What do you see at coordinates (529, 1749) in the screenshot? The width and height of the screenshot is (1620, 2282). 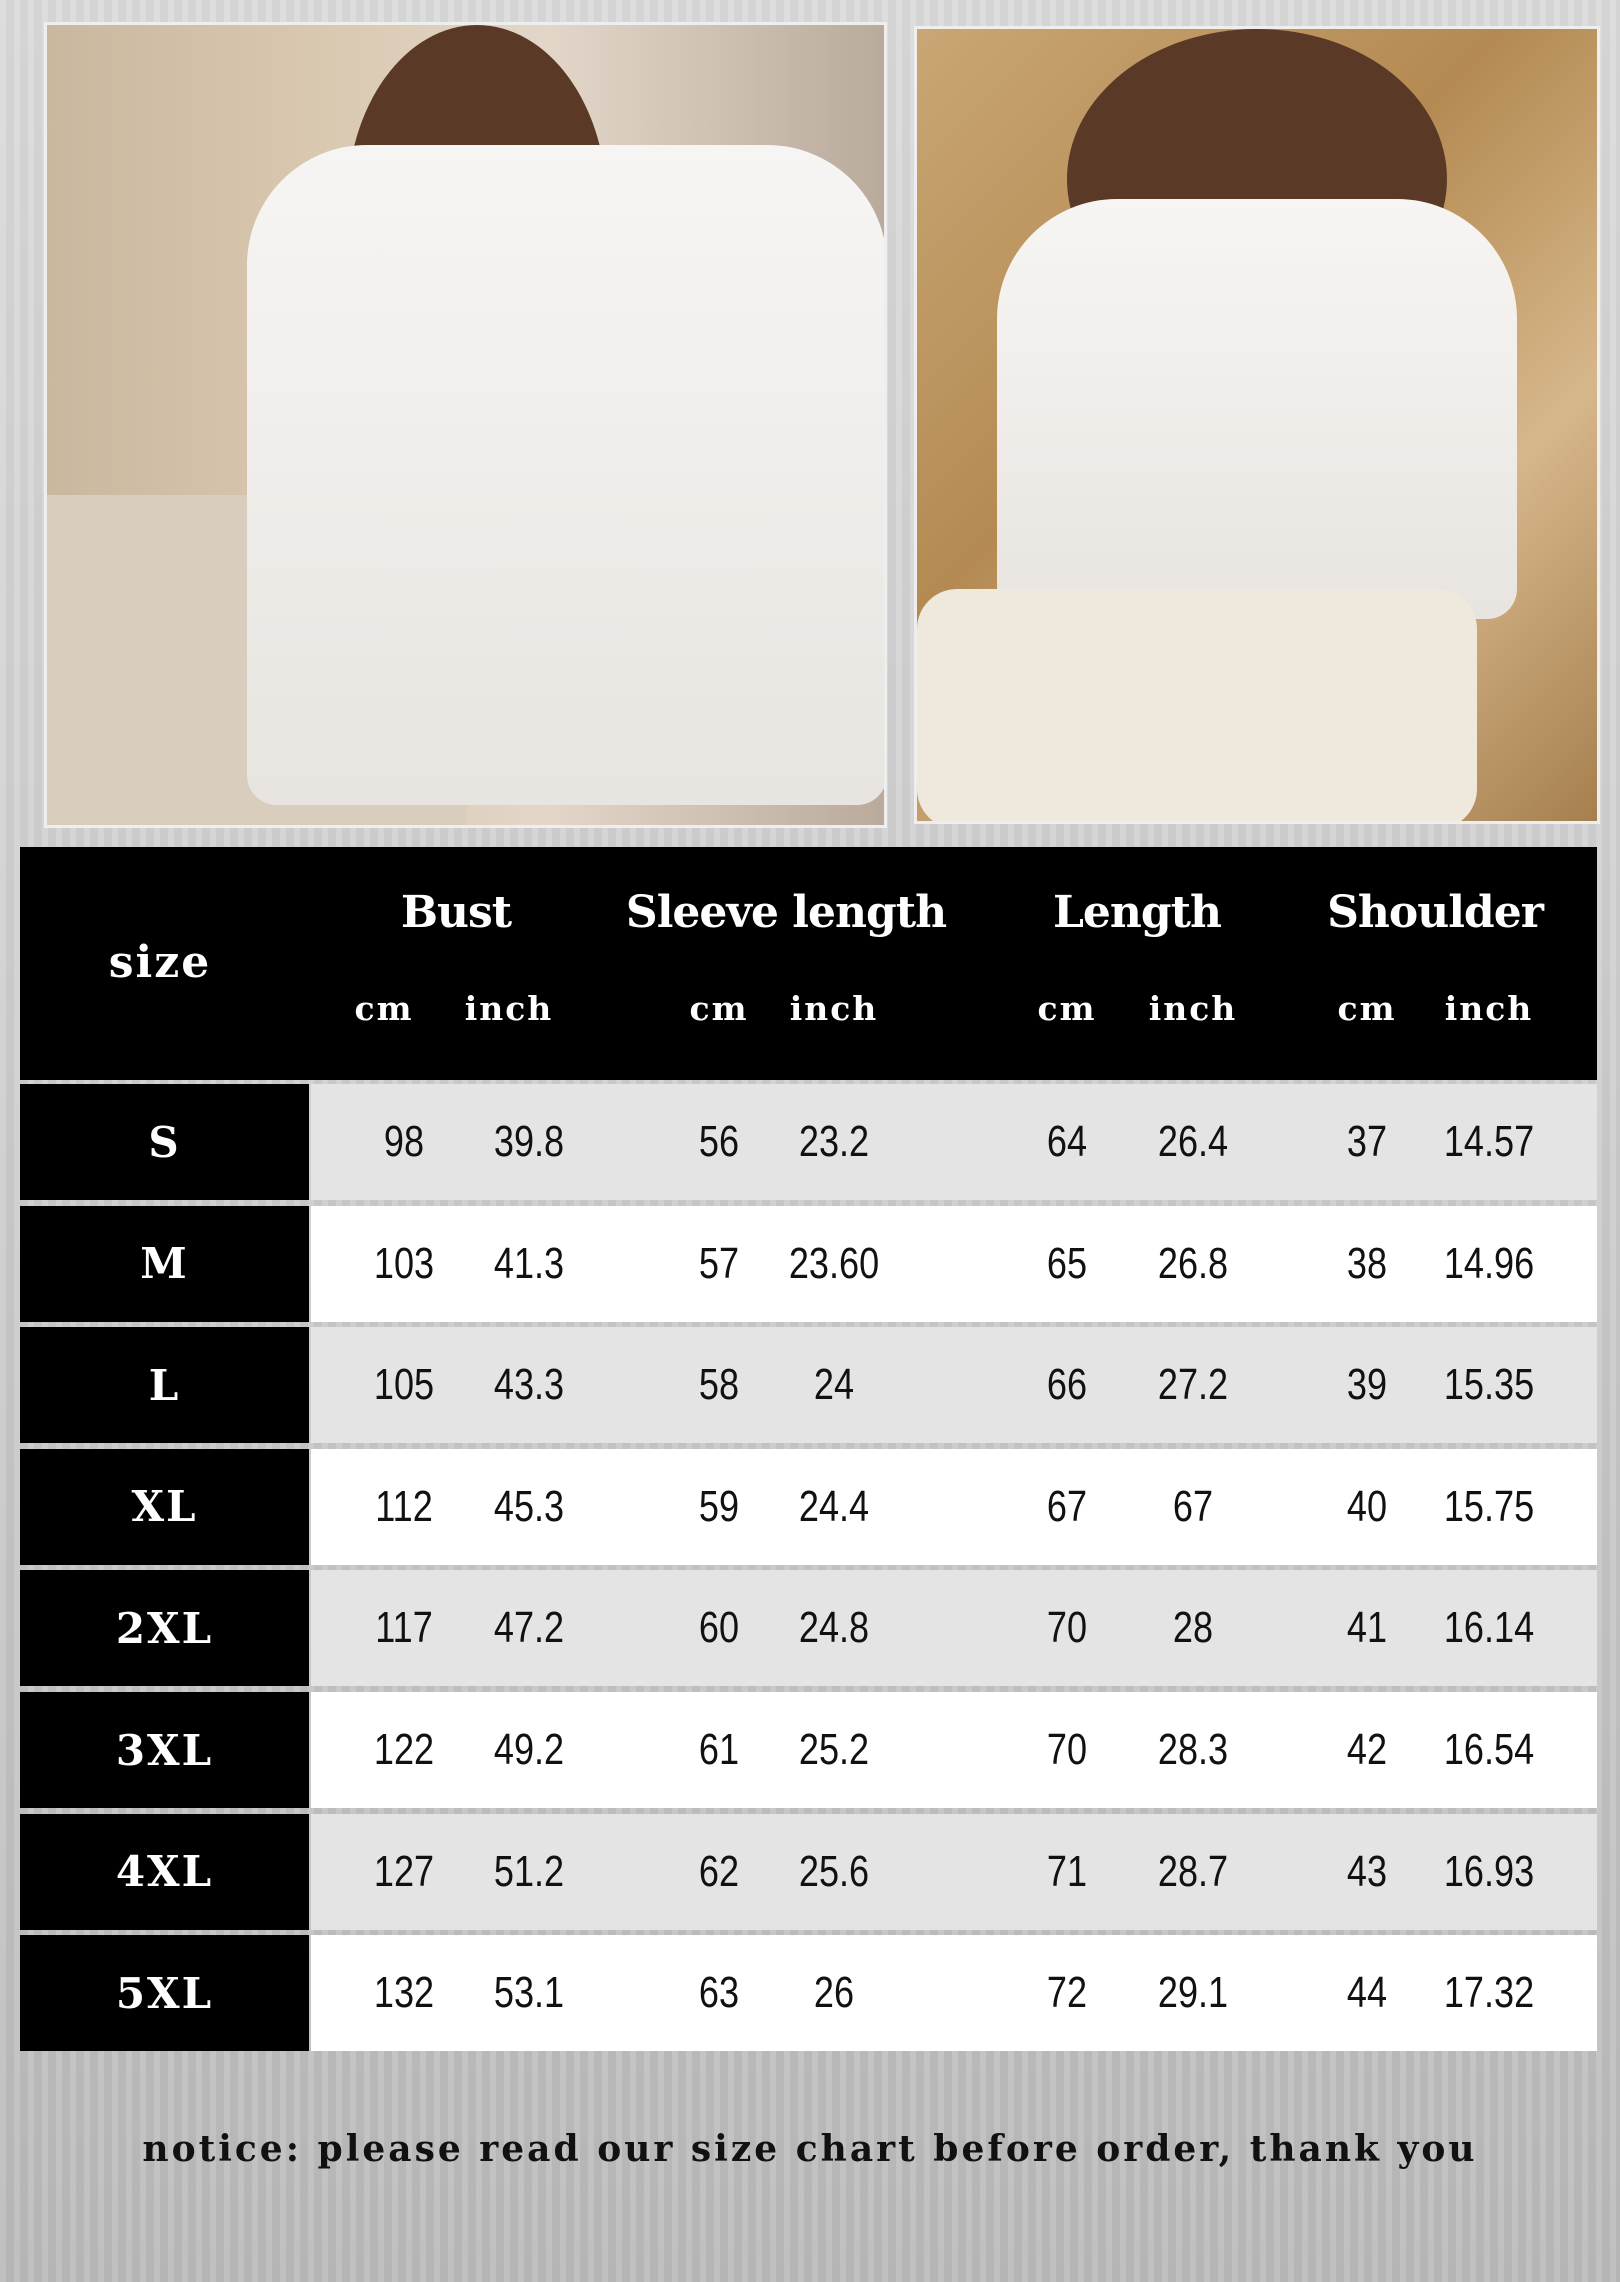 I see `value-cell: 49.2` at bounding box center [529, 1749].